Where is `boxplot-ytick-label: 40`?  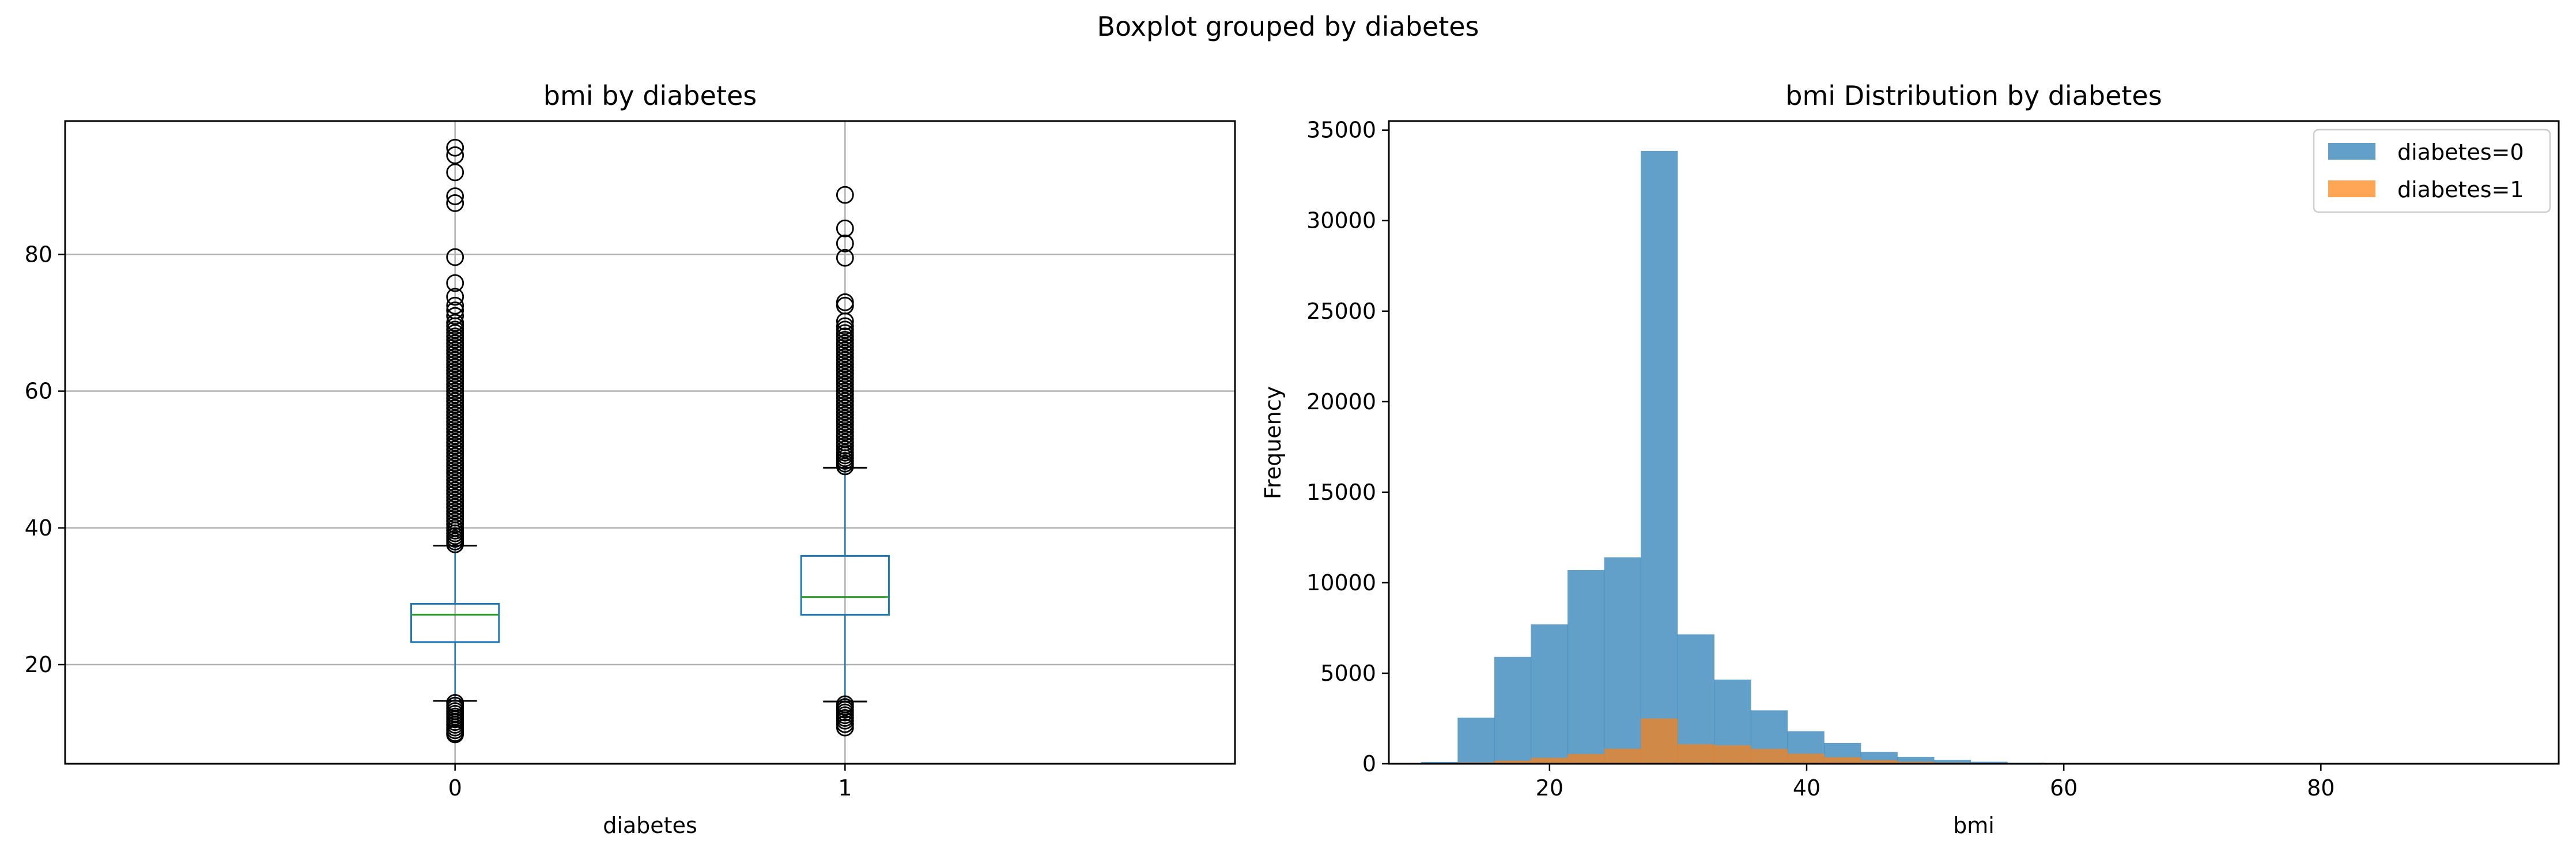
boxplot-ytick-label: 40 is located at coordinates (39, 528).